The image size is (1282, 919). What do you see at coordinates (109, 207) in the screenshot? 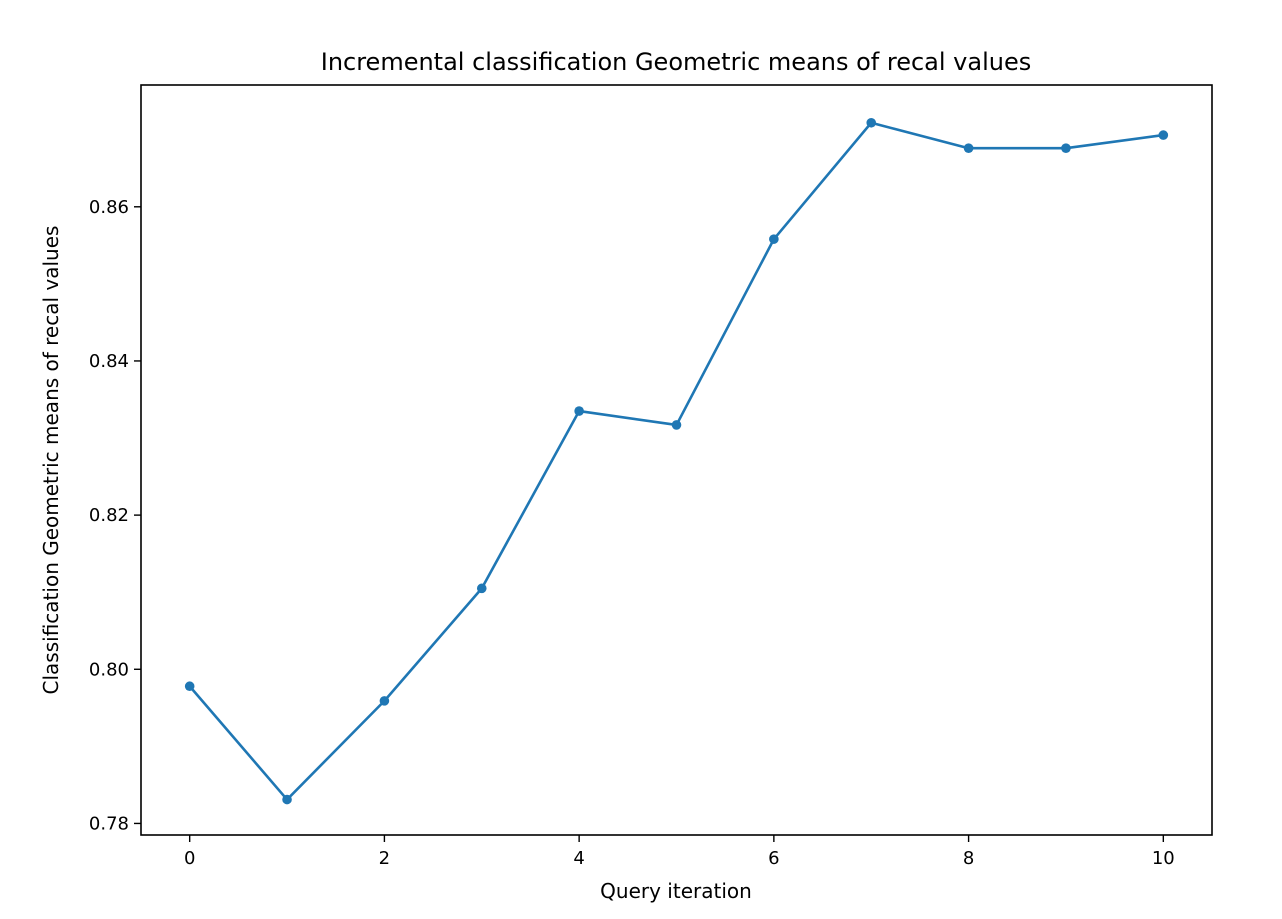
I see `y-tick-label: 0.86` at bounding box center [109, 207].